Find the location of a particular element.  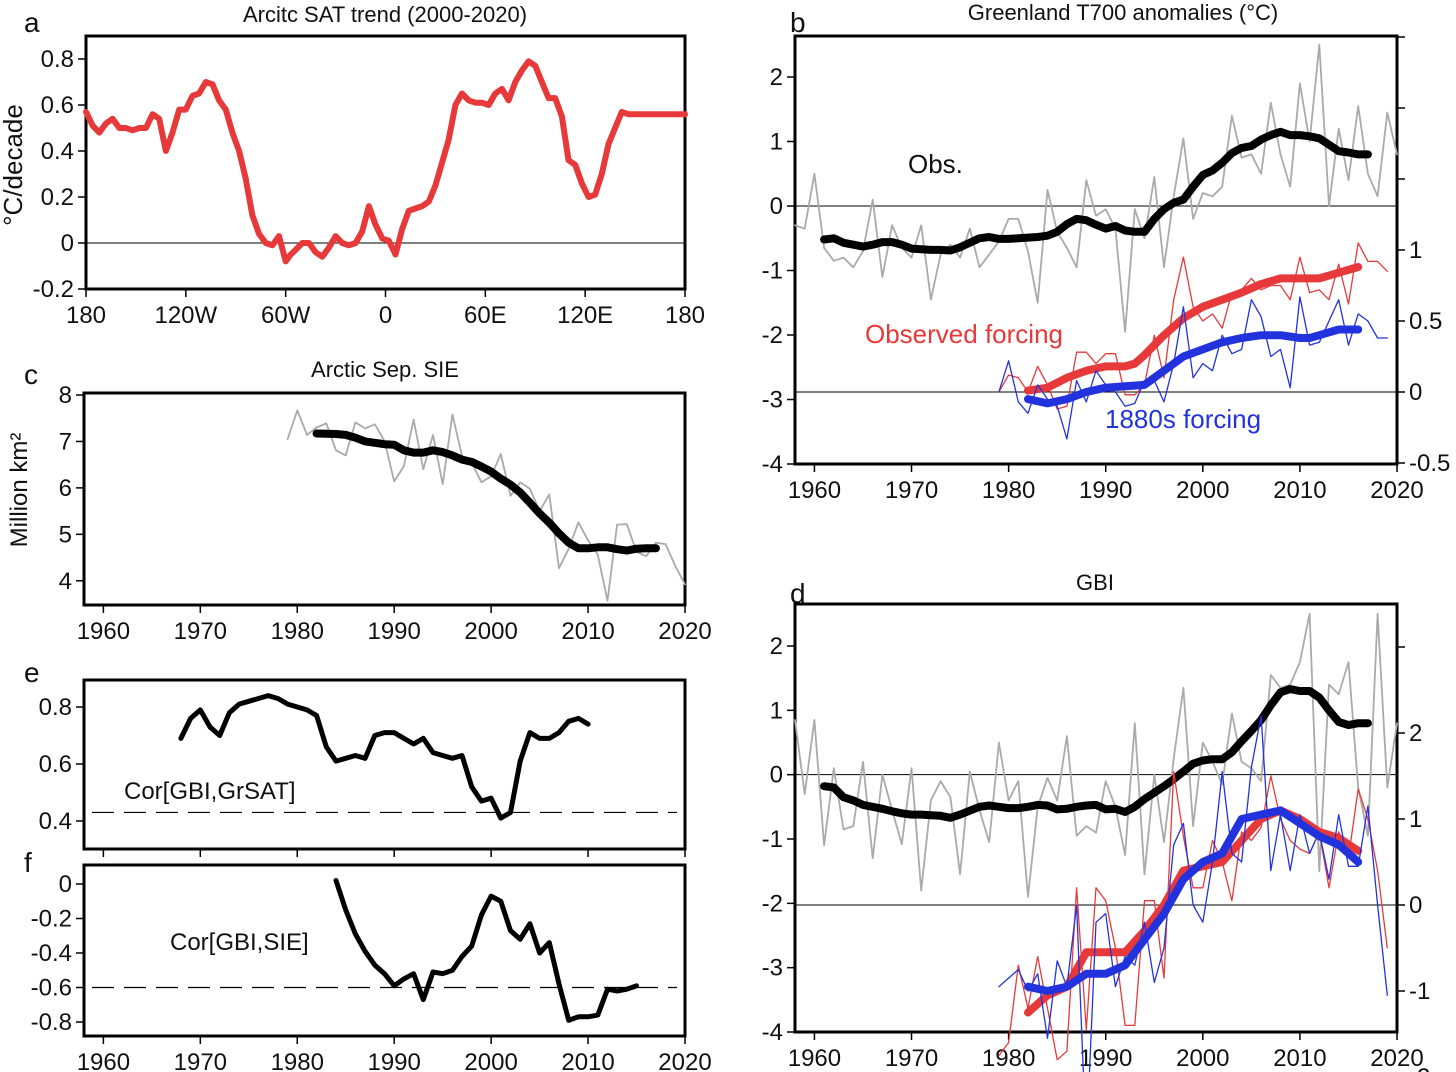

panel-label-e: e is located at coordinates (32, 672).